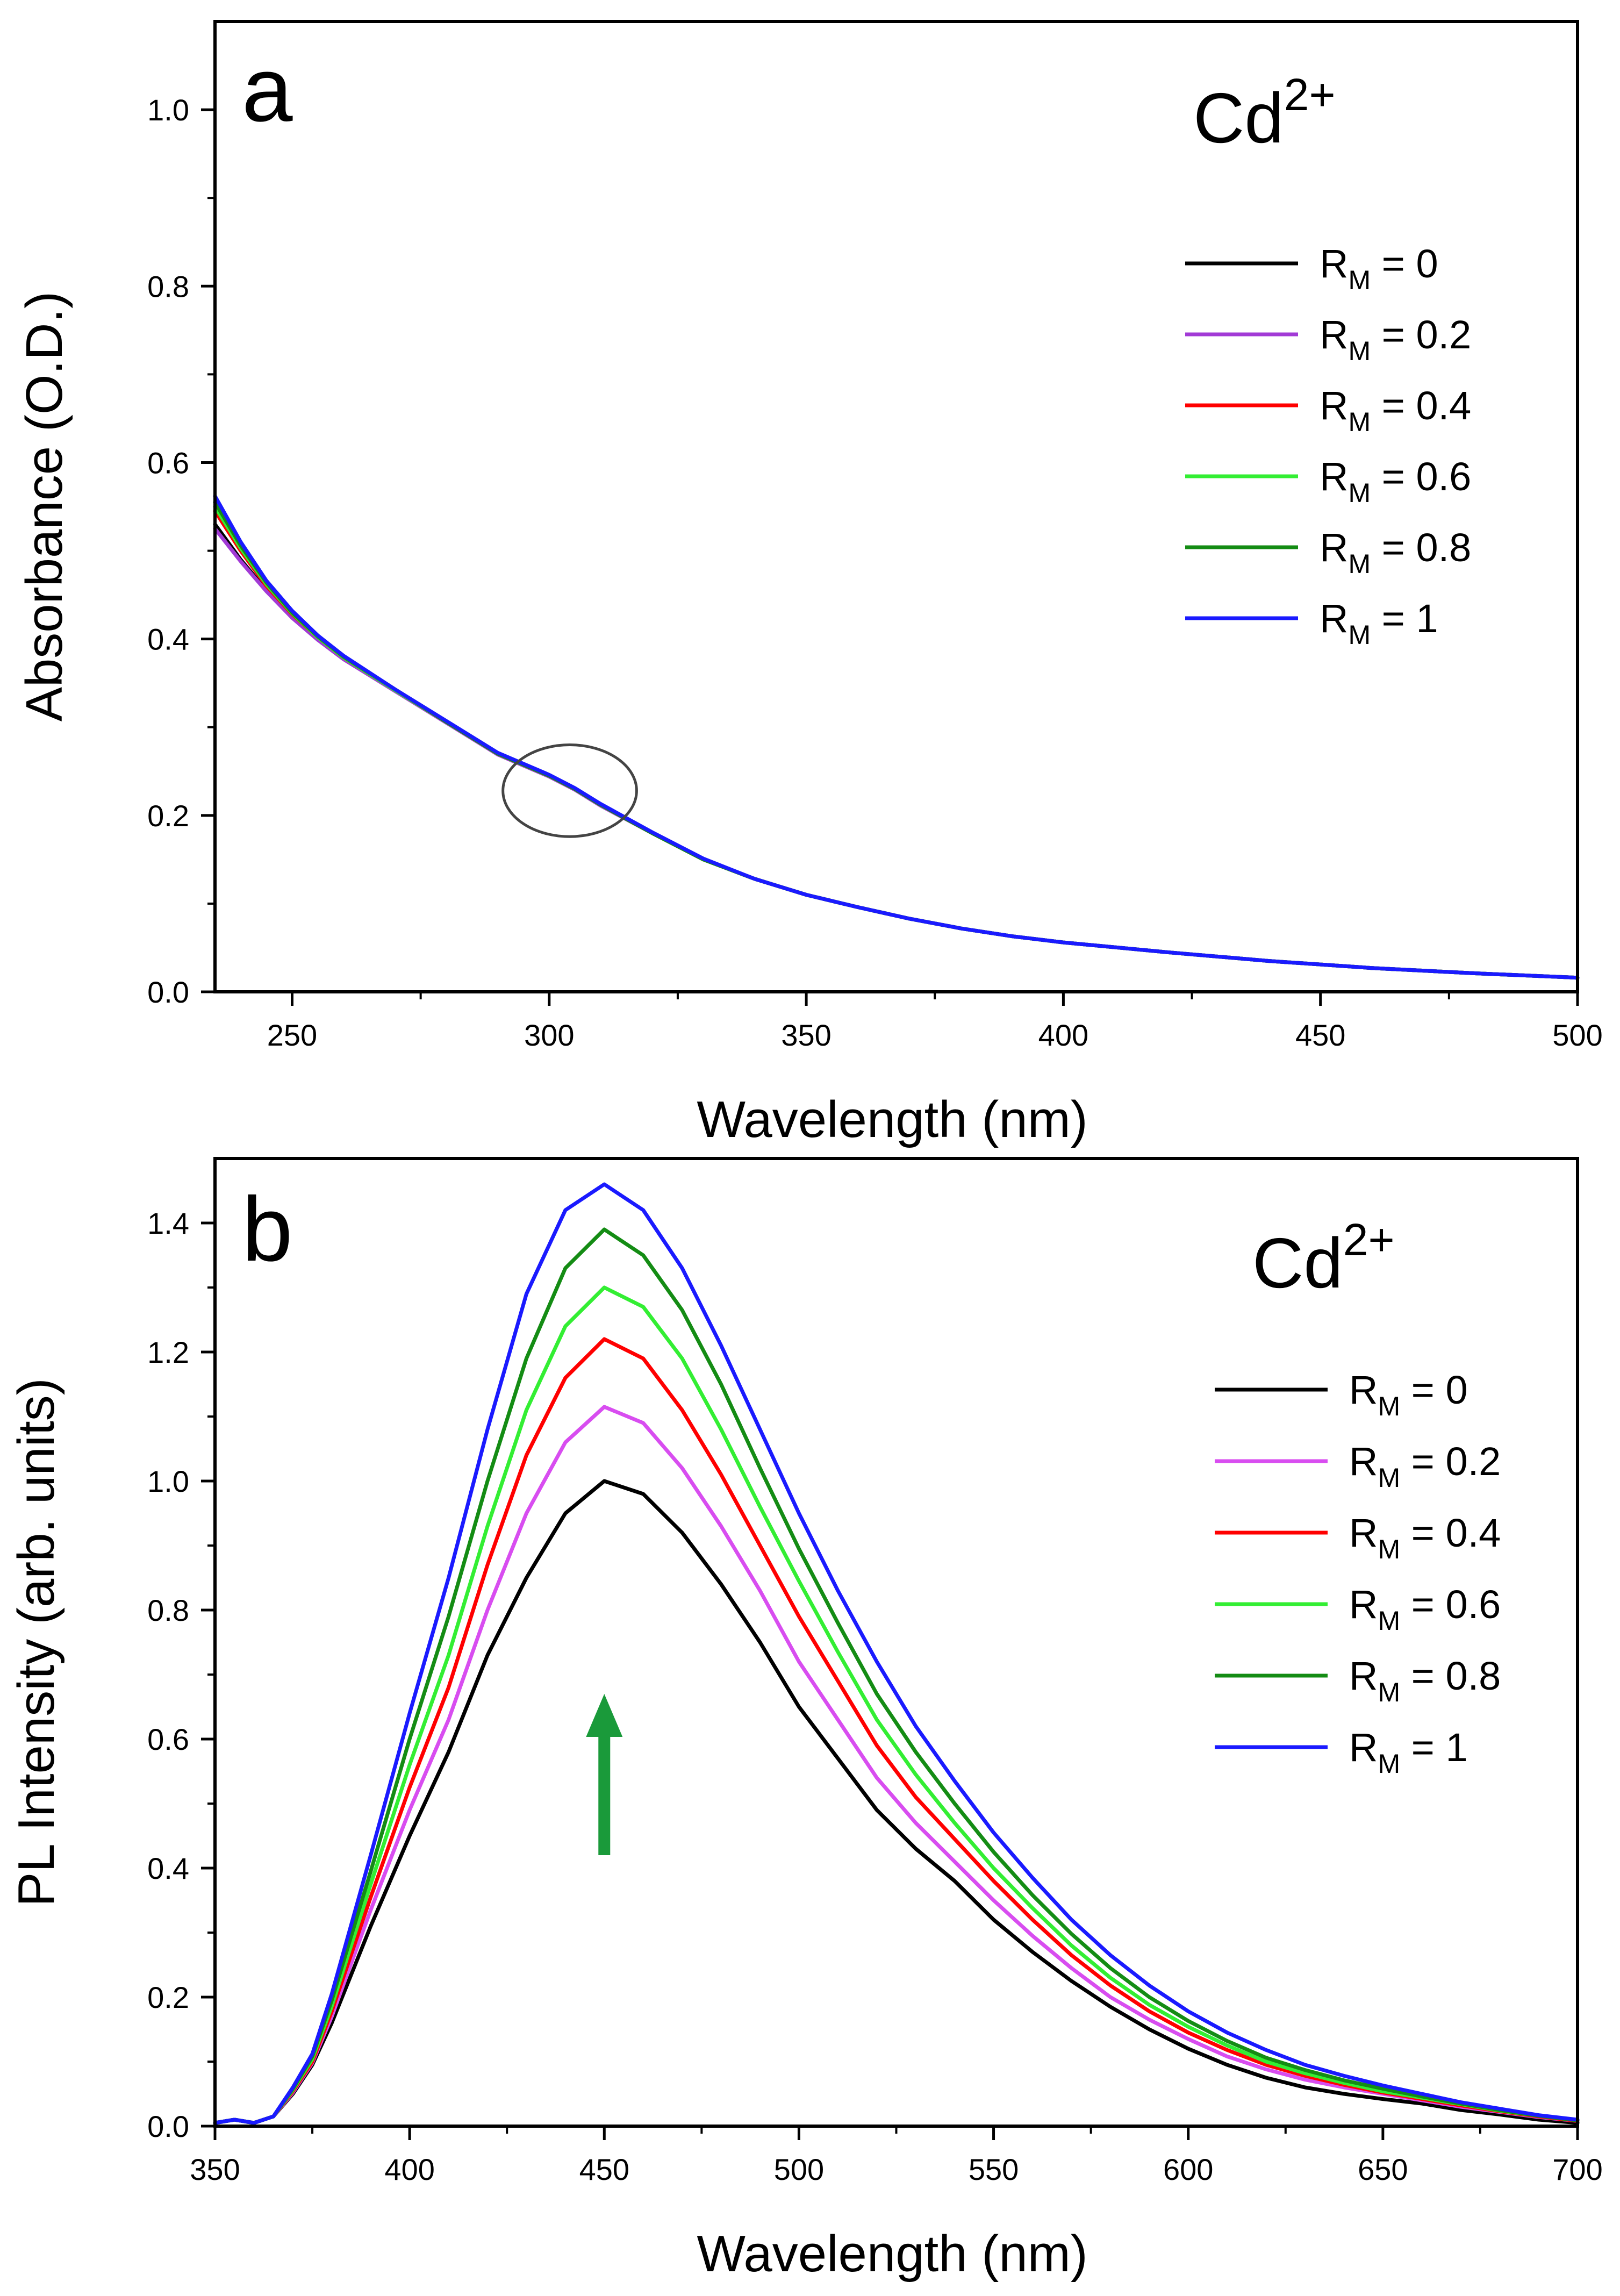  Describe the element at coordinates (45, 506) in the screenshot. I see `panel-a-y-axis-title: Absorbance (O.D.)` at that location.